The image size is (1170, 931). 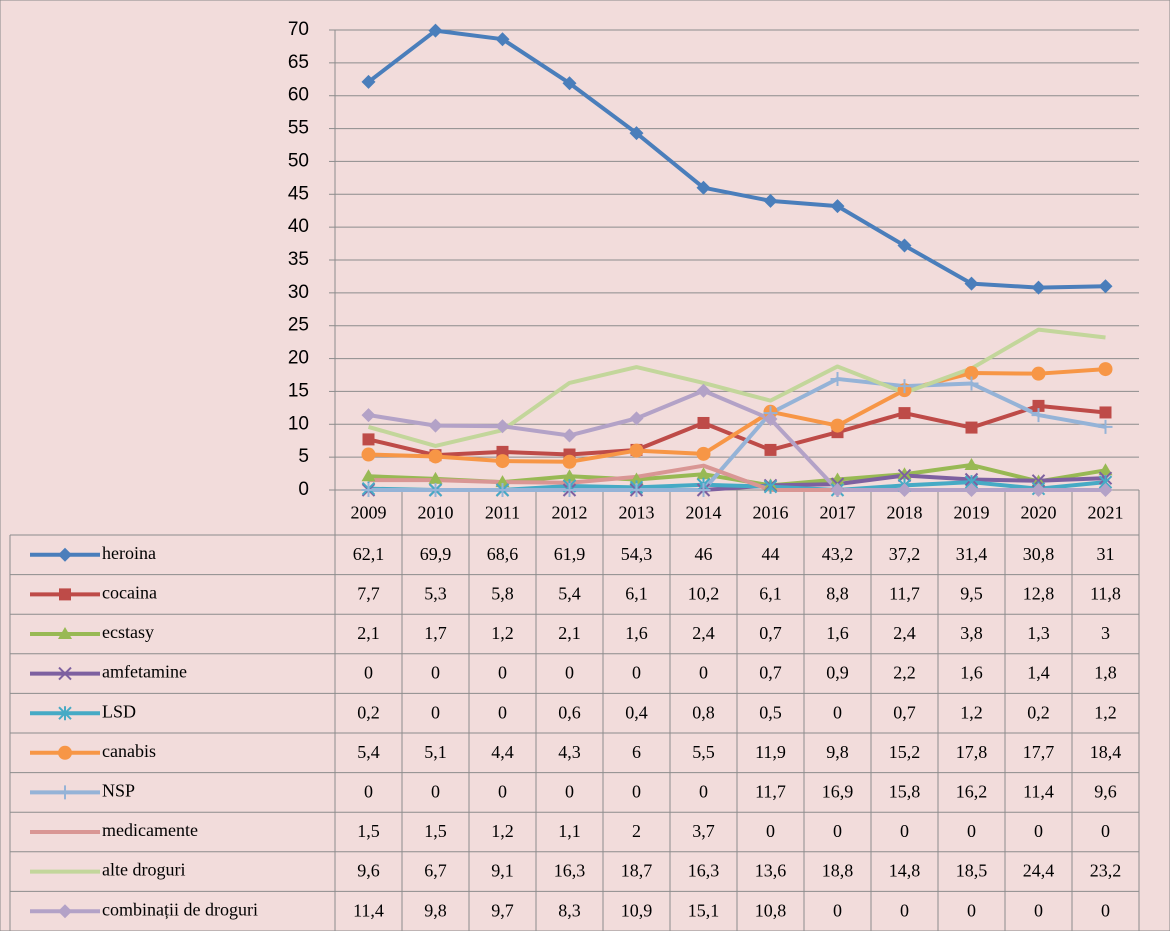 What do you see at coordinates (298, 292) in the screenshot?
I see `y-tick-label: 30` at bounding box center [298, 292].